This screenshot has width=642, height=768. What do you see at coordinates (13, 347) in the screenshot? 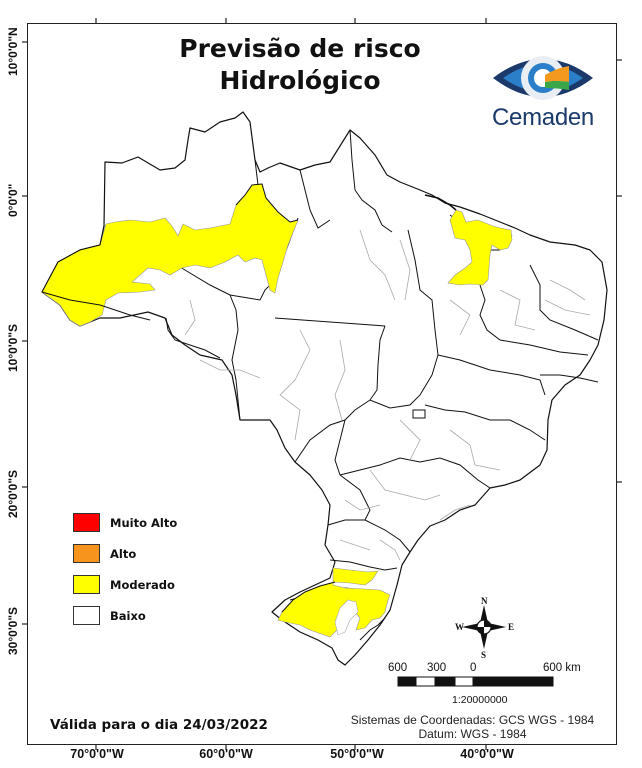
I see `lat-label-10s: 10°0'0"S` at bounding box center [13, 347].